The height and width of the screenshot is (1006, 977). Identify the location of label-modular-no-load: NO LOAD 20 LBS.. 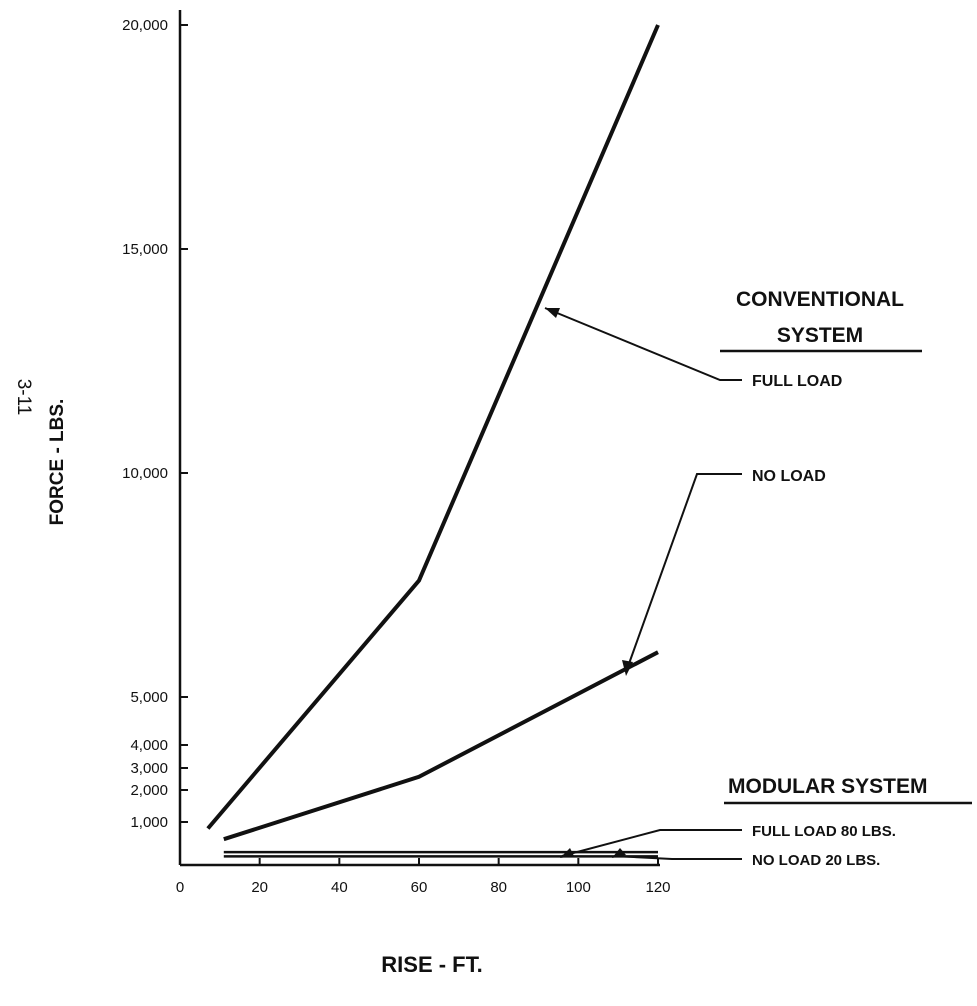
(816, 860).